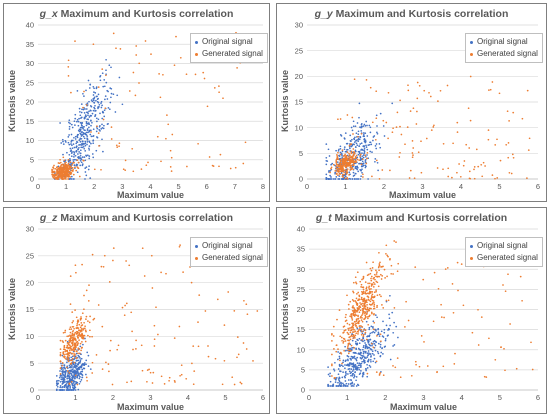 This screenshot has height=417, width=550. What do you see at coordinates (500, 397) in the screenshot?
I see `x-tick-label: 5` at bounding box center [500, 397].